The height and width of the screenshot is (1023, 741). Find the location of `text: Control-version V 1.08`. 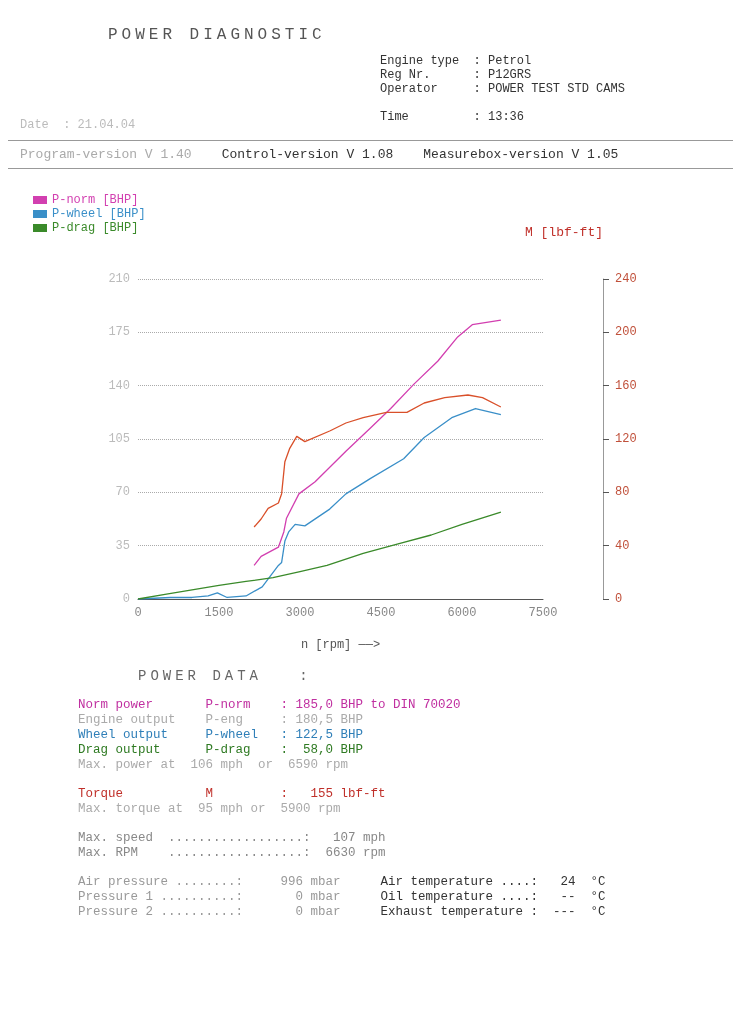

text: Control-version V 1.08 is located at coordinates (307, 154).